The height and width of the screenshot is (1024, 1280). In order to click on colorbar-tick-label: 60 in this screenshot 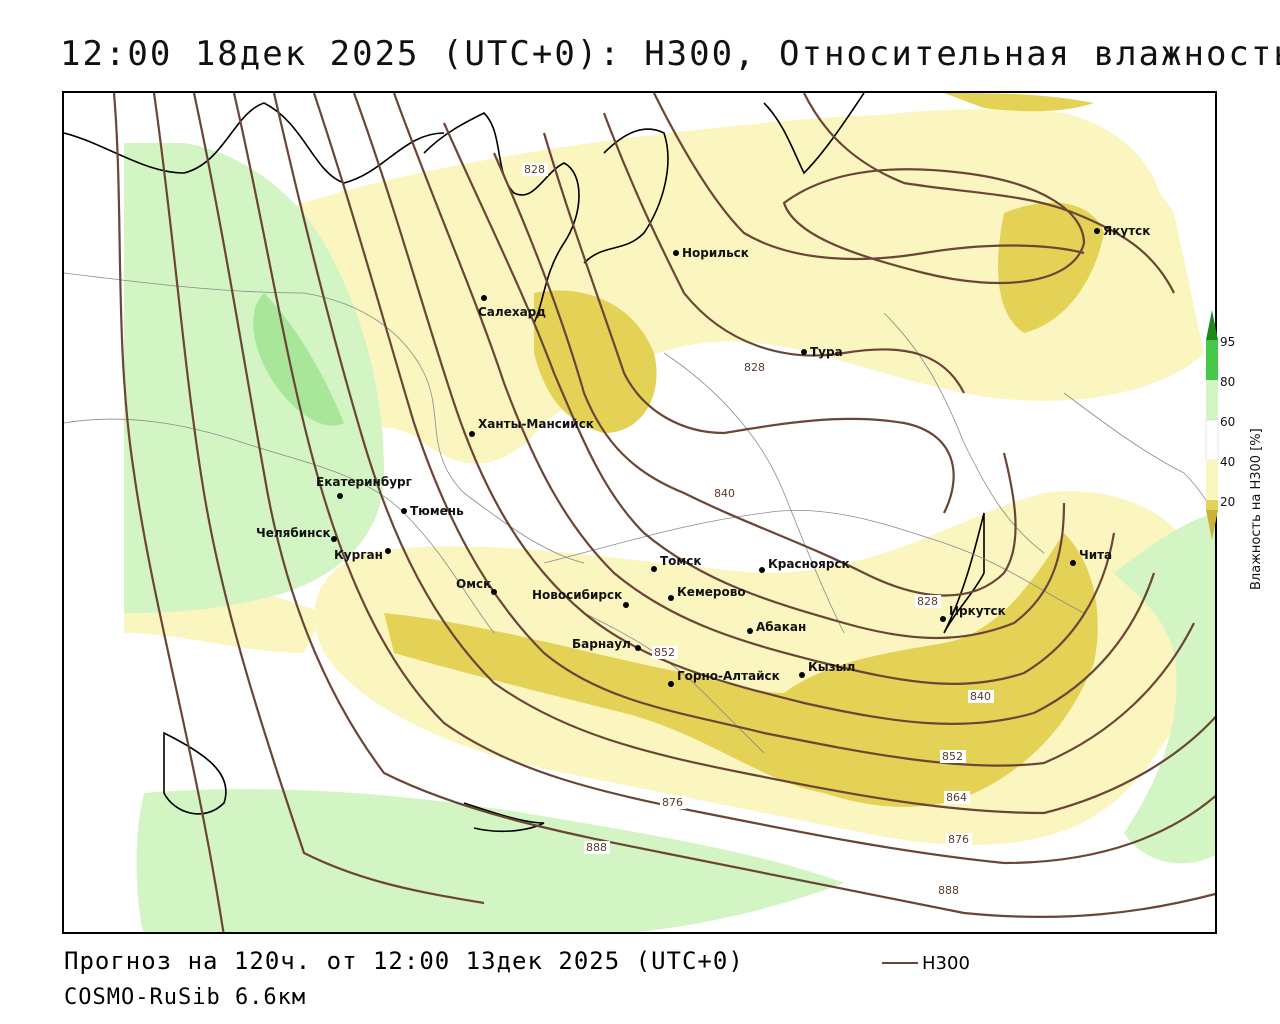, I will do `click(1227, 422)`.